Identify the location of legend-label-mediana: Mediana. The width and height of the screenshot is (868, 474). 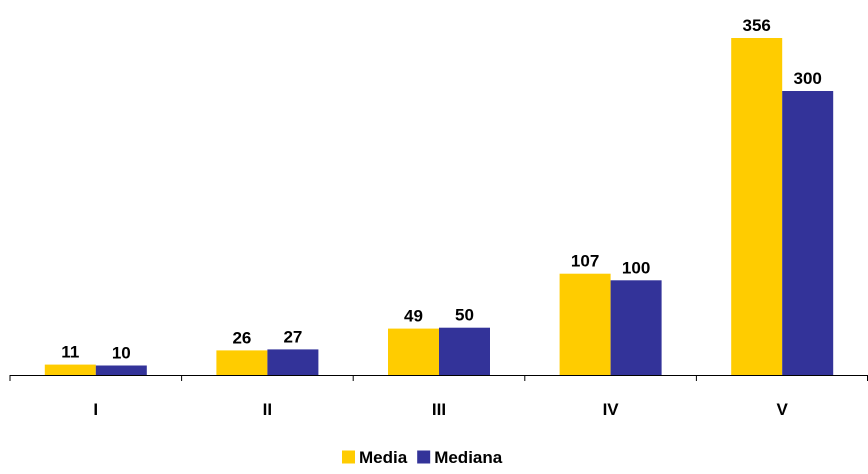
(468, 457).